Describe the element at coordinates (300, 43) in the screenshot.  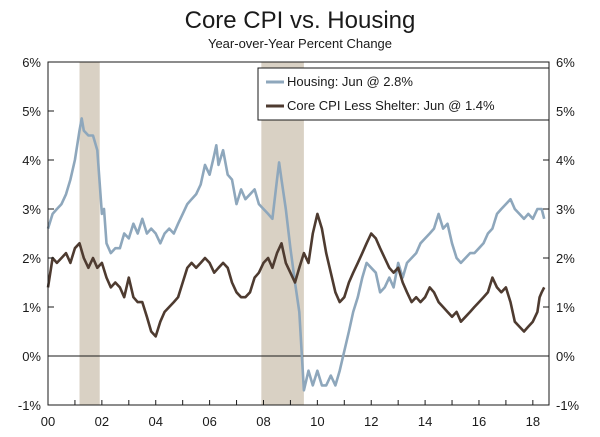
I see `chart-subtitle: Year-over-Year Percent Change` at that location.